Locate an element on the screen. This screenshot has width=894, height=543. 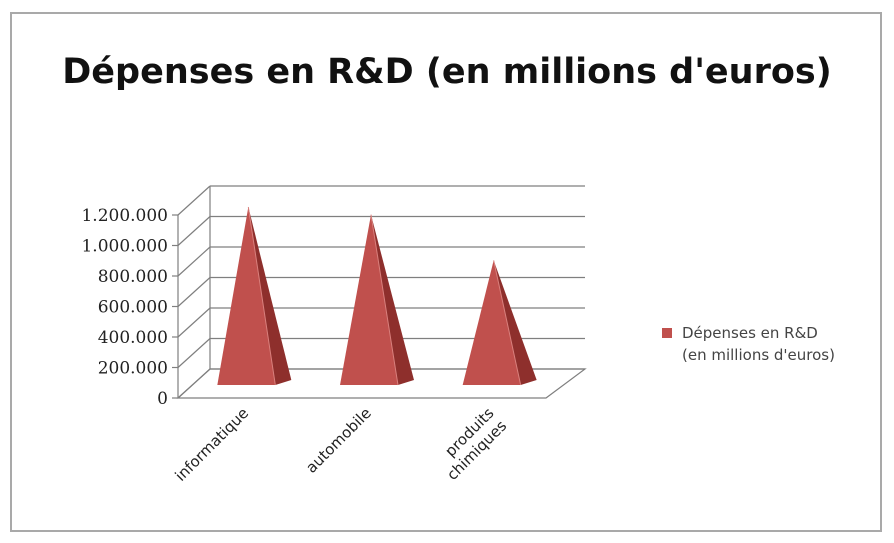
x-tick-label: informatique is located at coordinates (211, 444).